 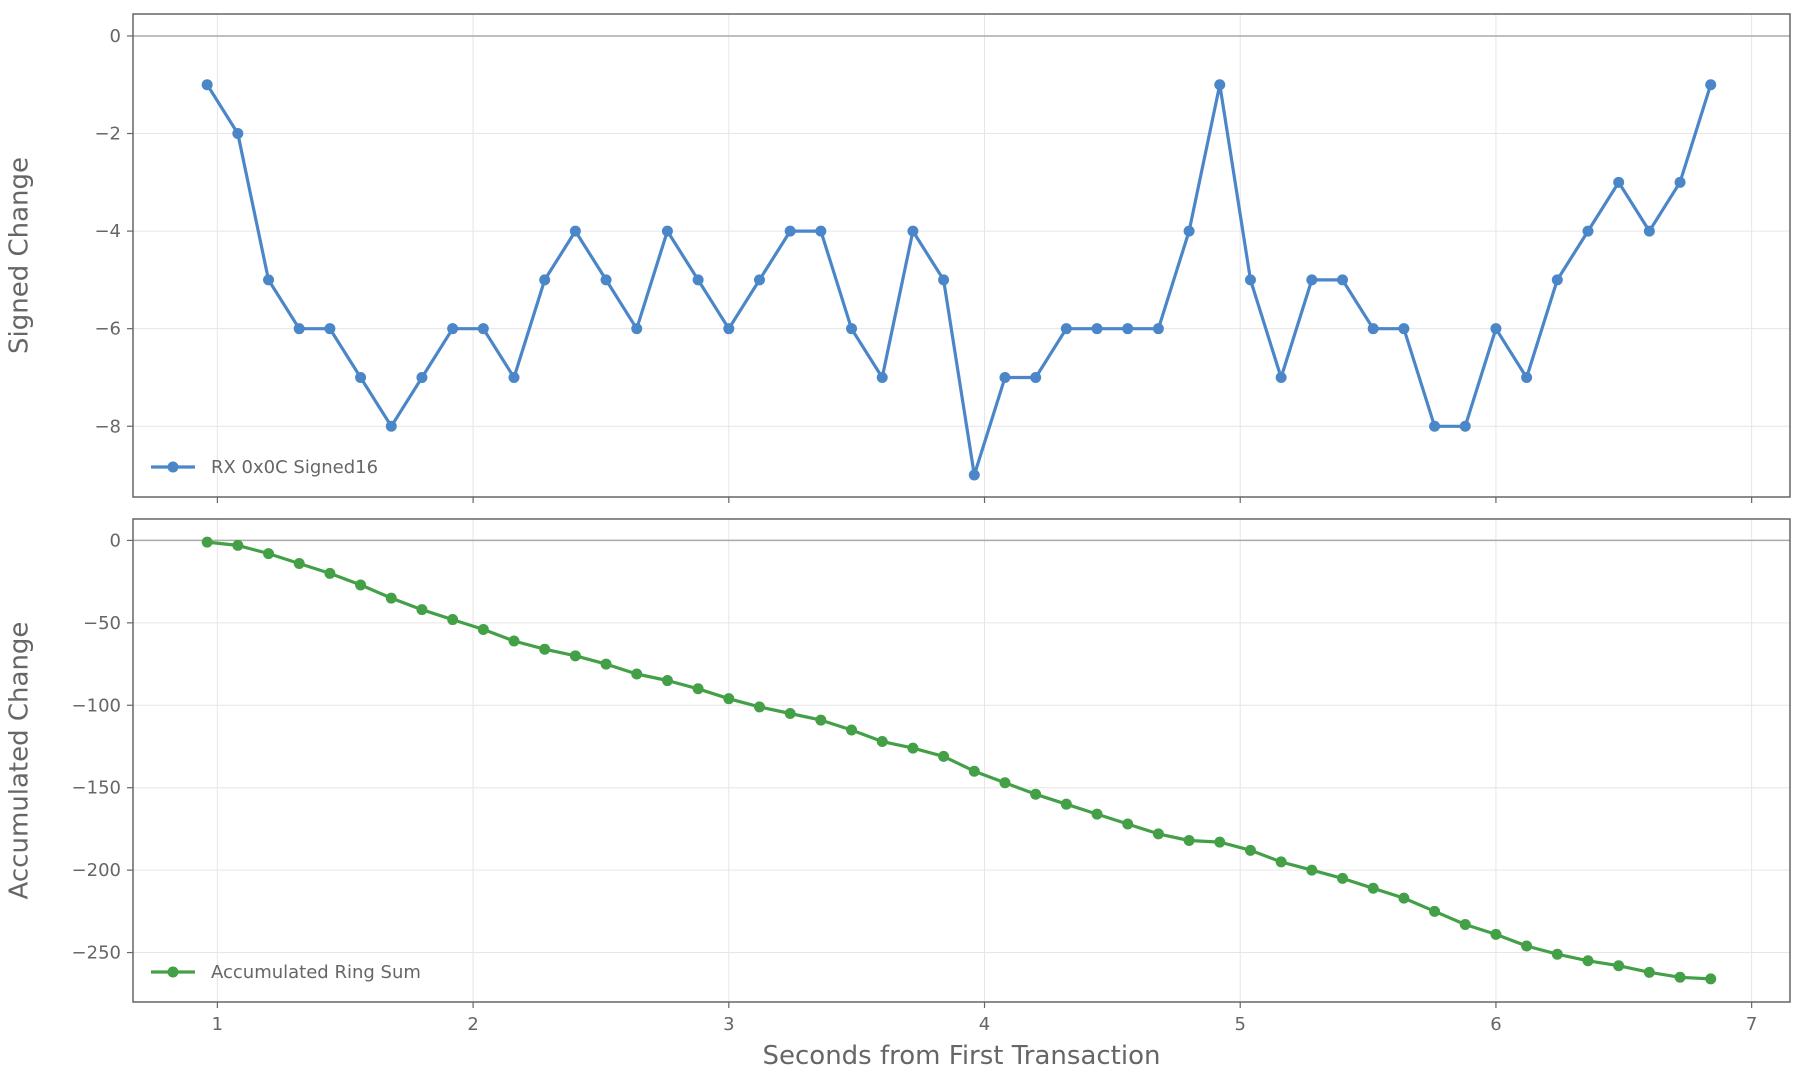 What do you see at coordinates (96, 870) in the screenshot?
I see `y-tick-label: −200` at bounding box center [96, 870].